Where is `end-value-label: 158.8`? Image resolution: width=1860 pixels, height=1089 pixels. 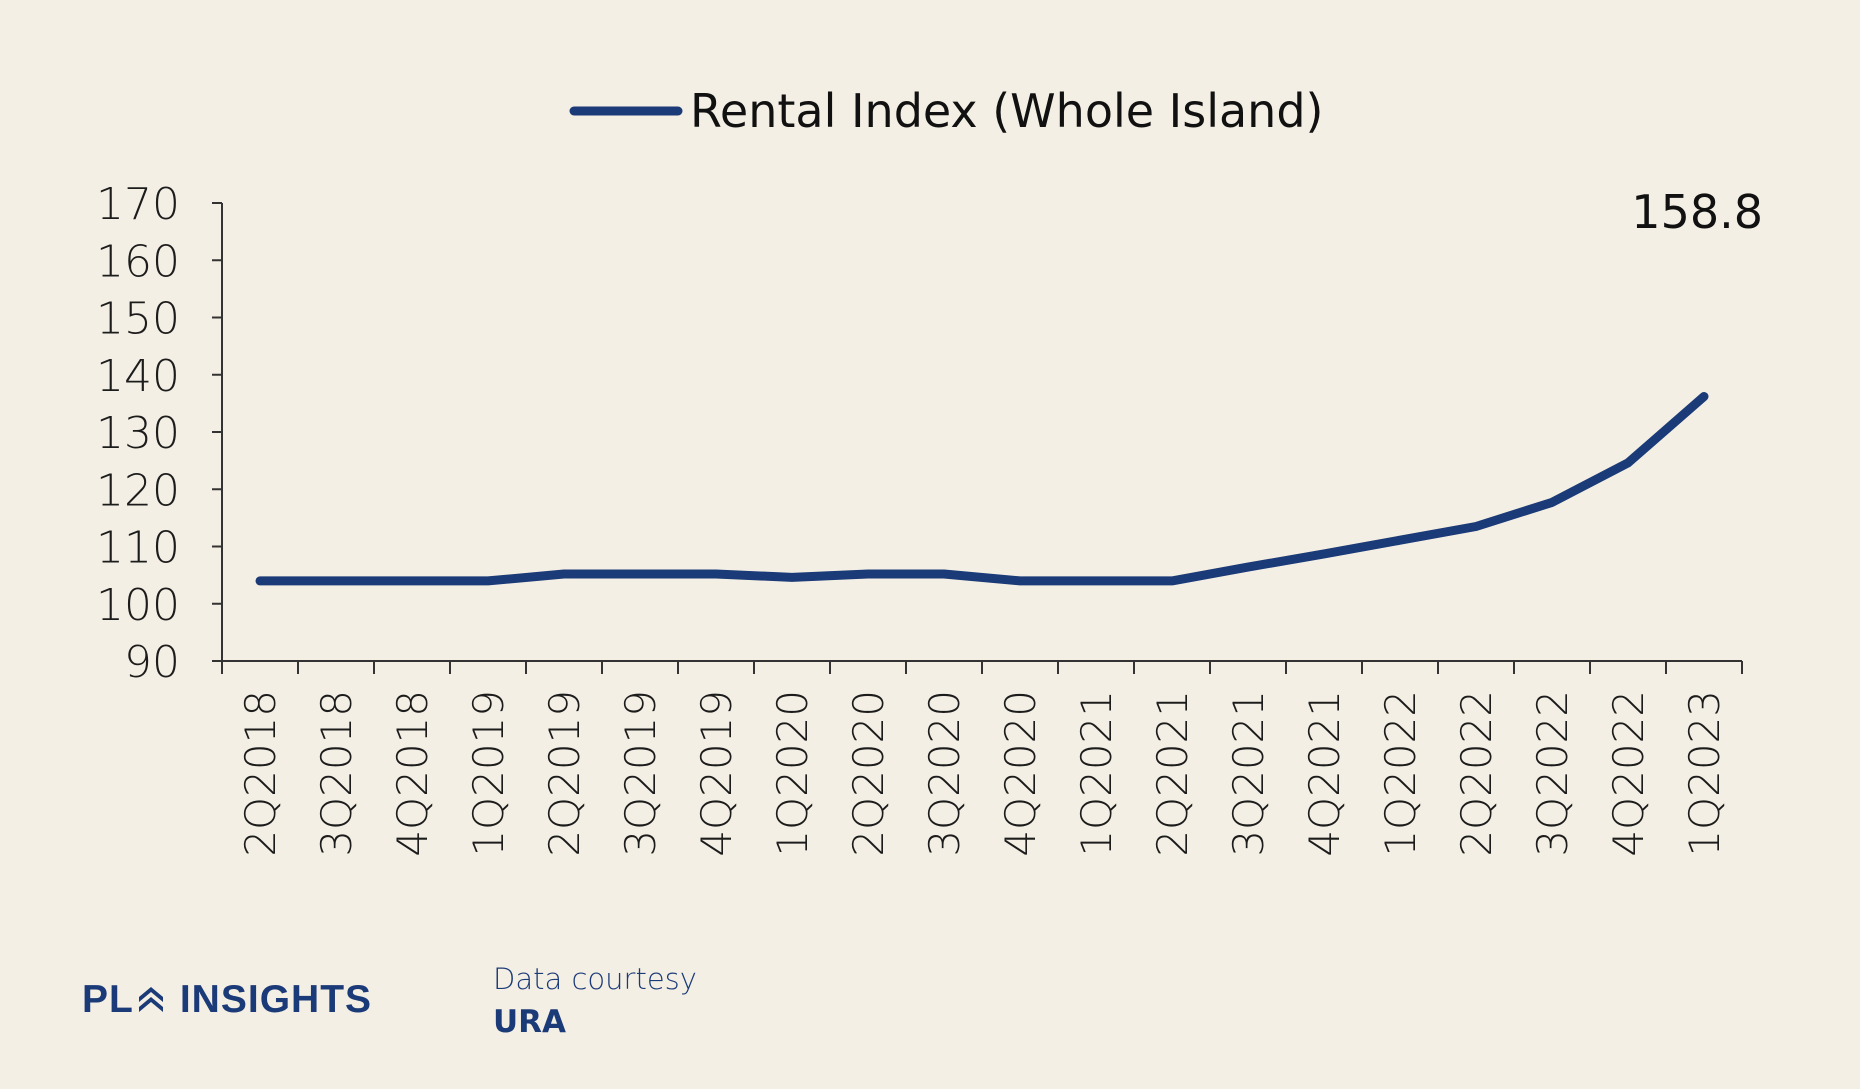
end-value-label: 158.8 is located at coordinates (1697, 212).